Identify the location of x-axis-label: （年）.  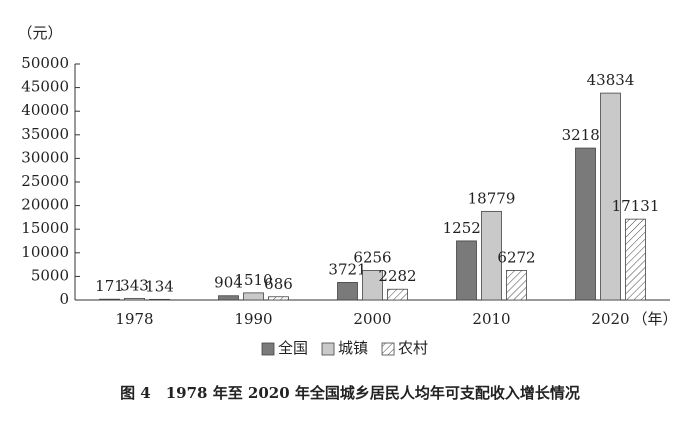
(655, 319).